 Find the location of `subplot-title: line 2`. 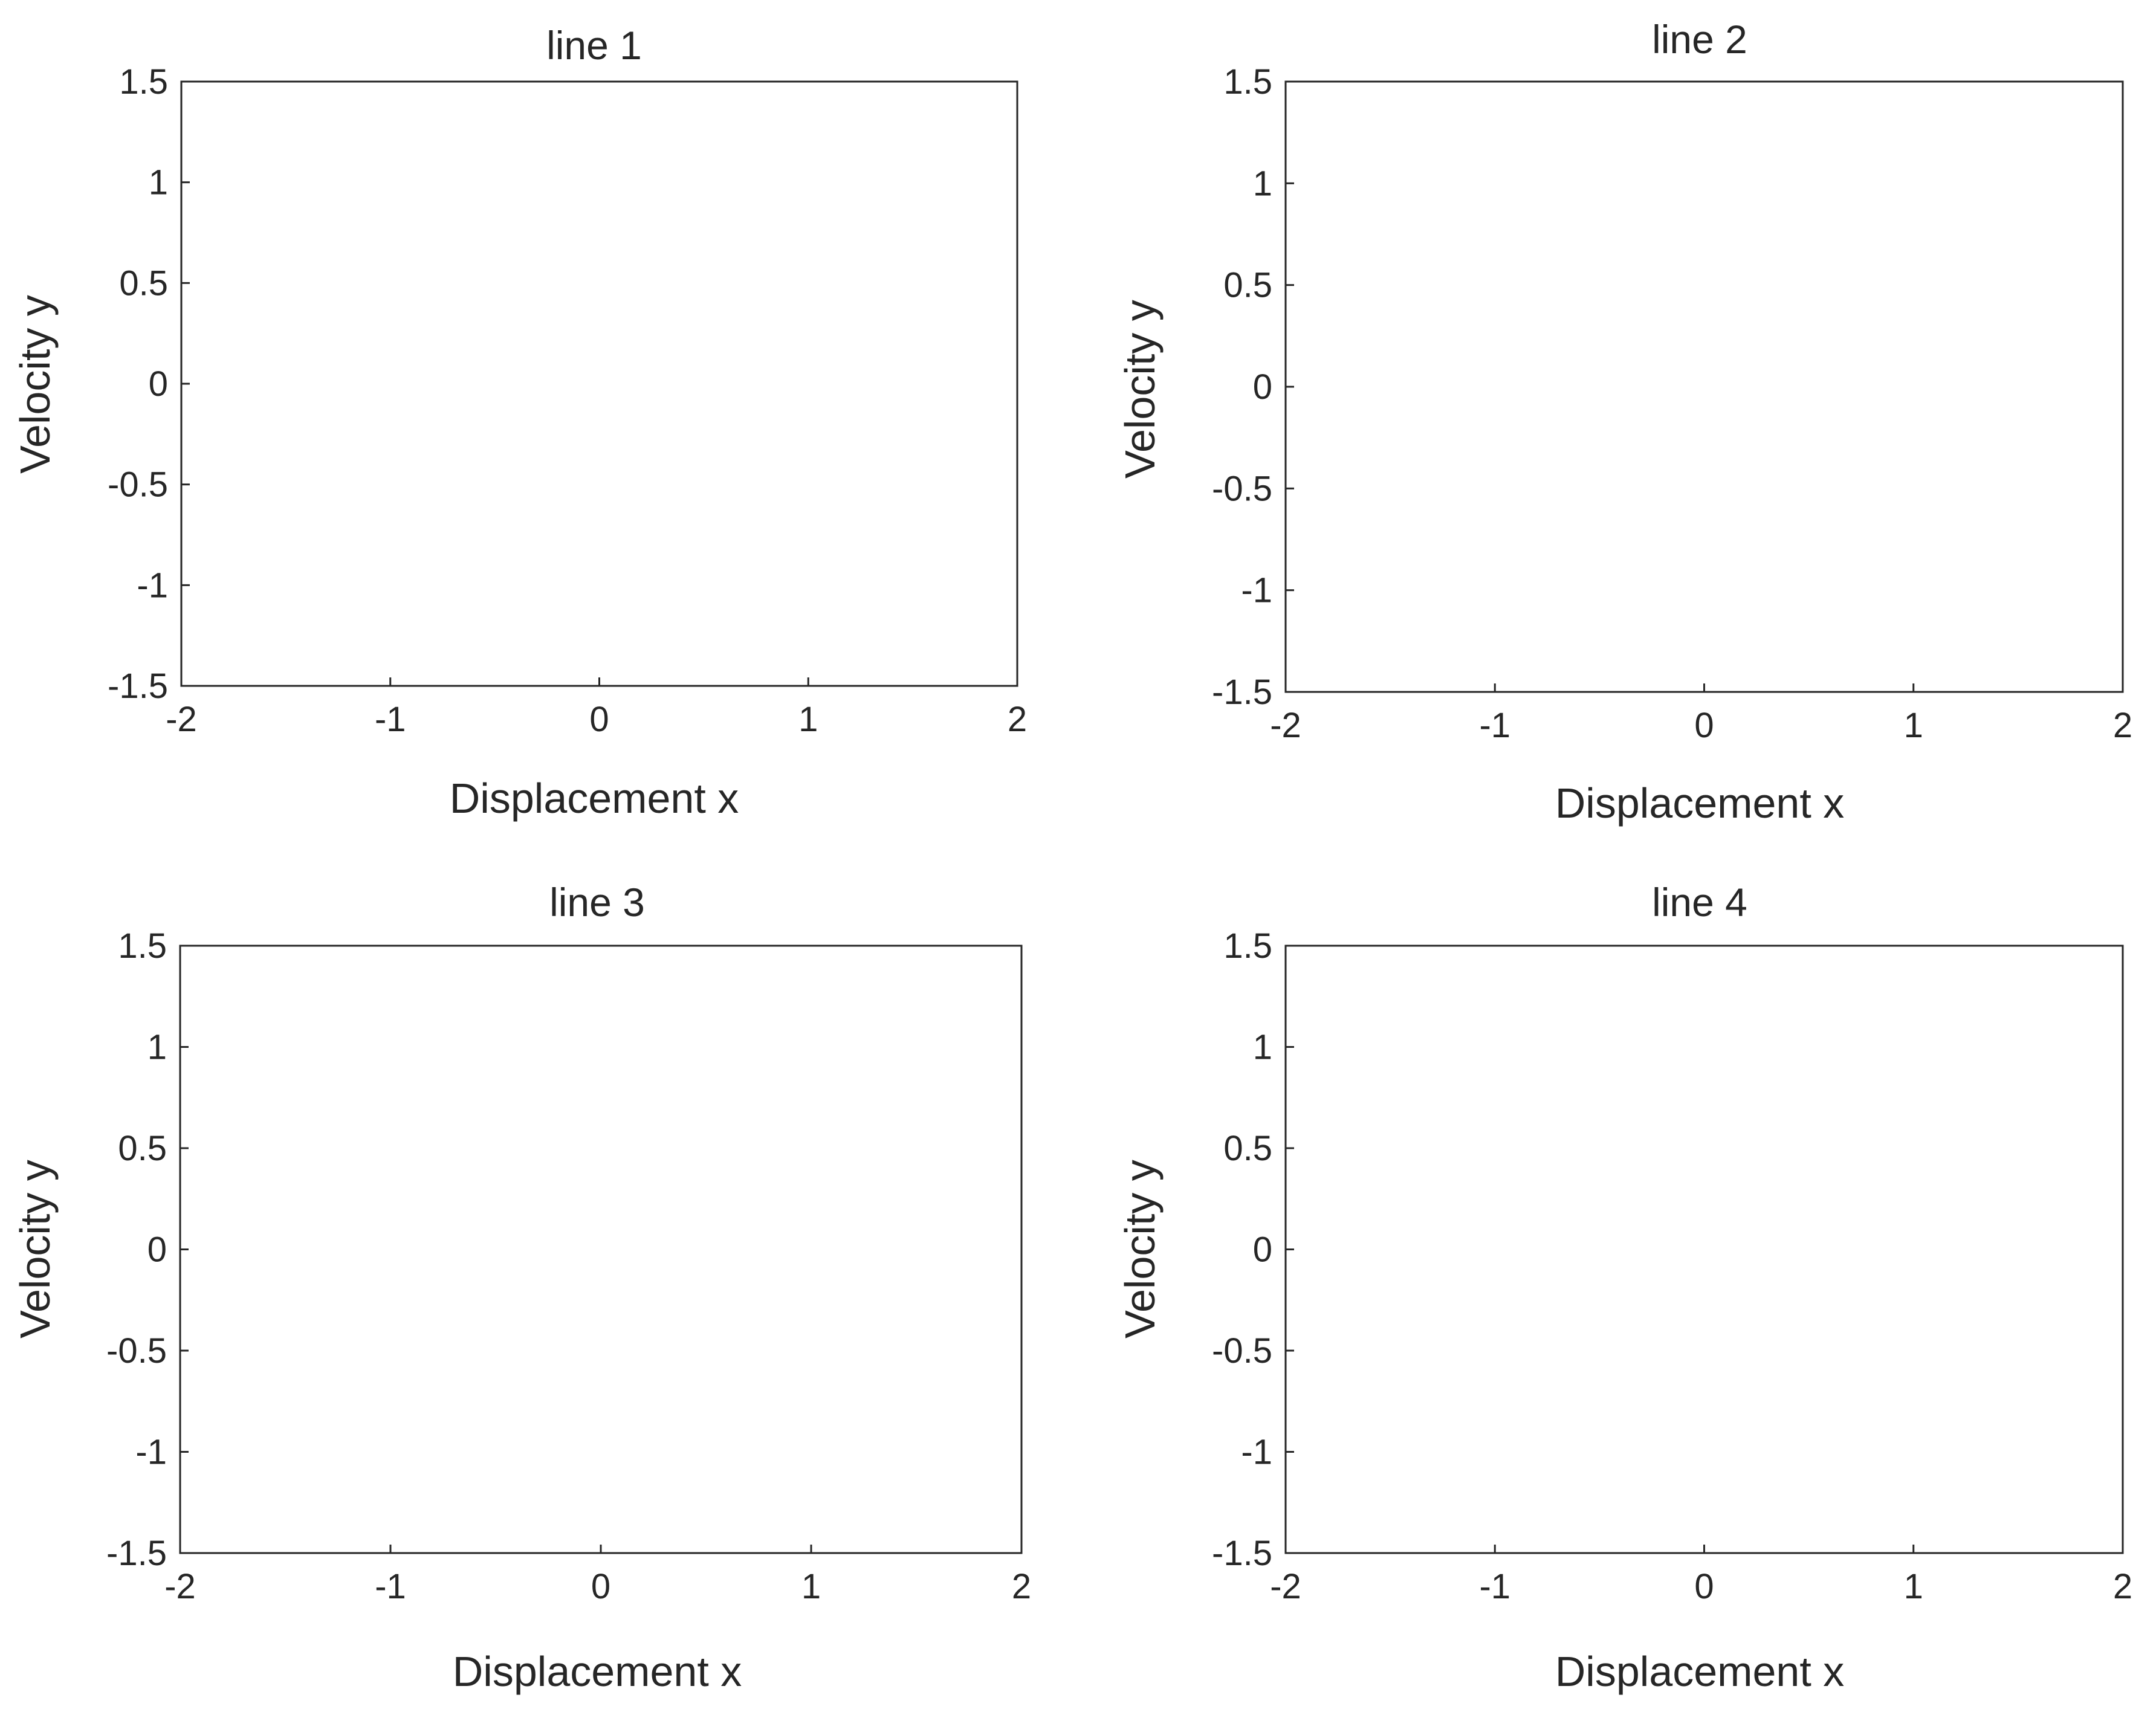

subplot-title: line 2 is located at coordinates (1699, 39).